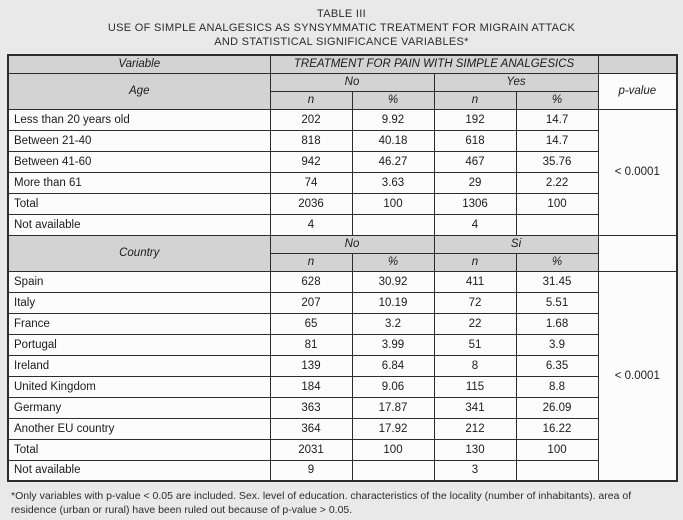 The width and height of the screenshot is (683, 520). What do you see at coordinates (516, 244) in the screenshot?
I see `header-country-si: Si` at bounding box center [516, 244].